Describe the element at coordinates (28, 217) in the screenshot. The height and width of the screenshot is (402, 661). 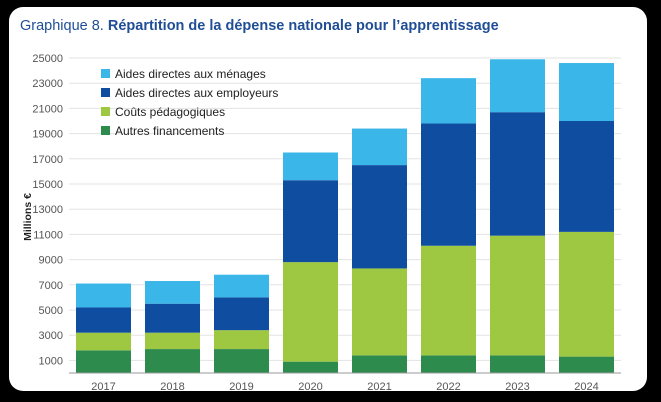
I see `y-axis-label: Millions €` at that location.